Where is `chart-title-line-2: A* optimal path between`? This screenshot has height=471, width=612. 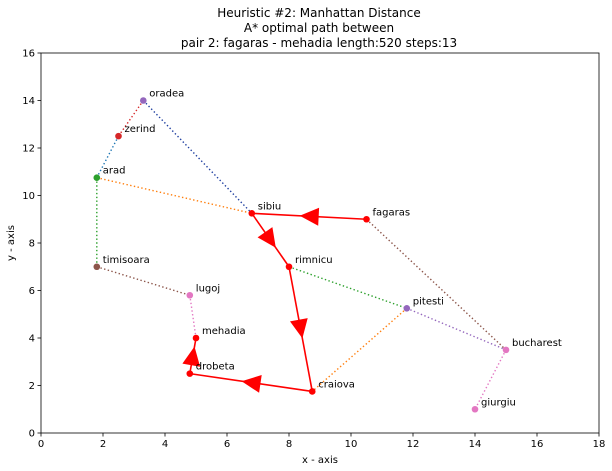 chart-title-line-2: A* optimal path between is located at coordinates (319, 28).